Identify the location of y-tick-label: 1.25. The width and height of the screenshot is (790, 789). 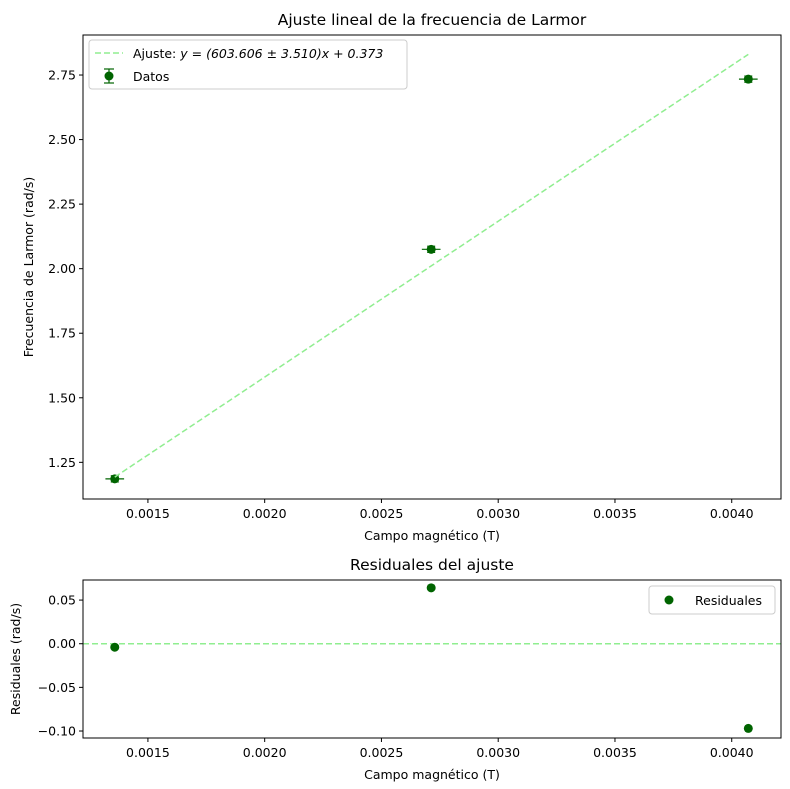
(62, 462).